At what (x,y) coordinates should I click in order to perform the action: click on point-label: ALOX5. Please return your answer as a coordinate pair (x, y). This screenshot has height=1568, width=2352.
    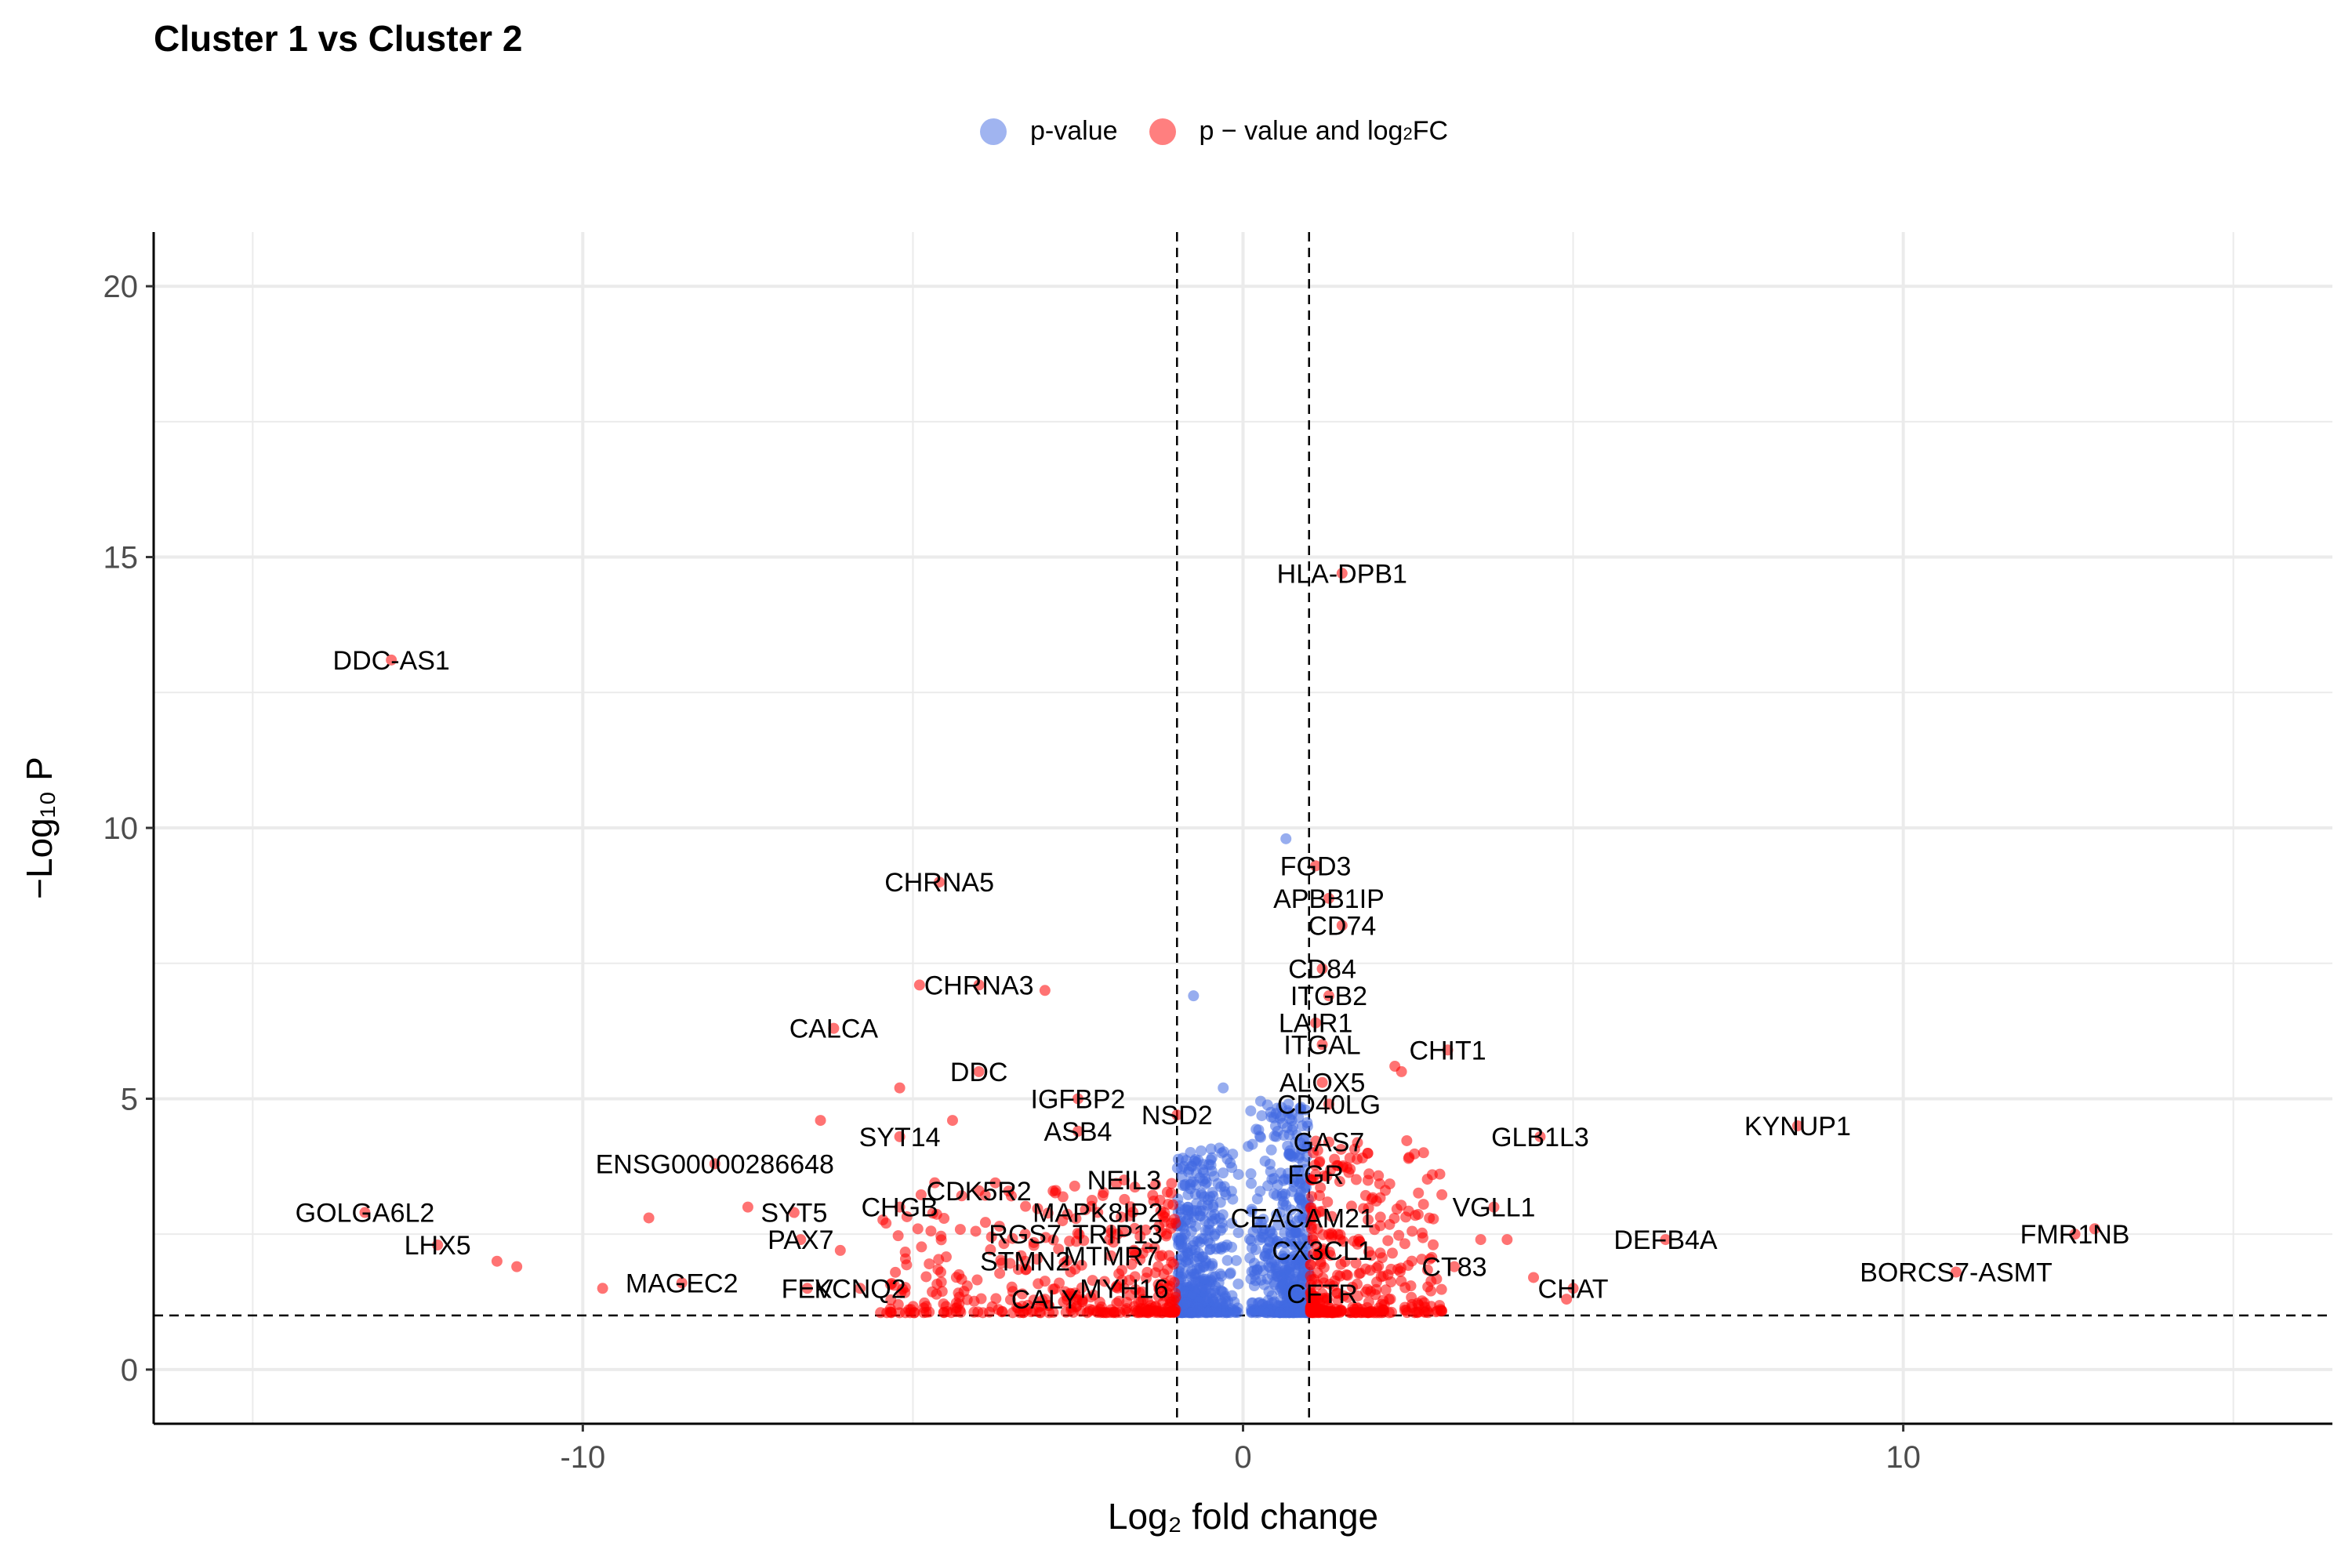
    Looking at the image, I should click on (1322, 1083).